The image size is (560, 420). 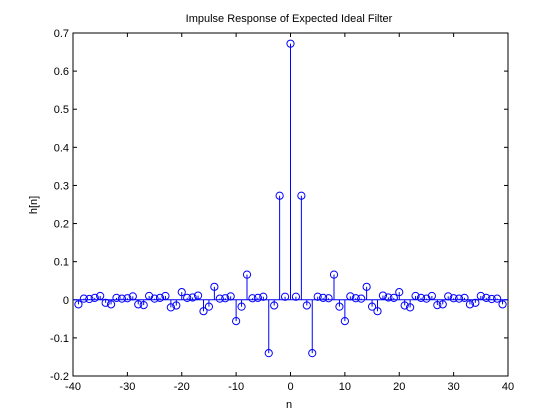 What do you see at coordinates (59, 377) in the screenshot?
I see `y-tick-label: -0.2` at bounding box center [59, 377].